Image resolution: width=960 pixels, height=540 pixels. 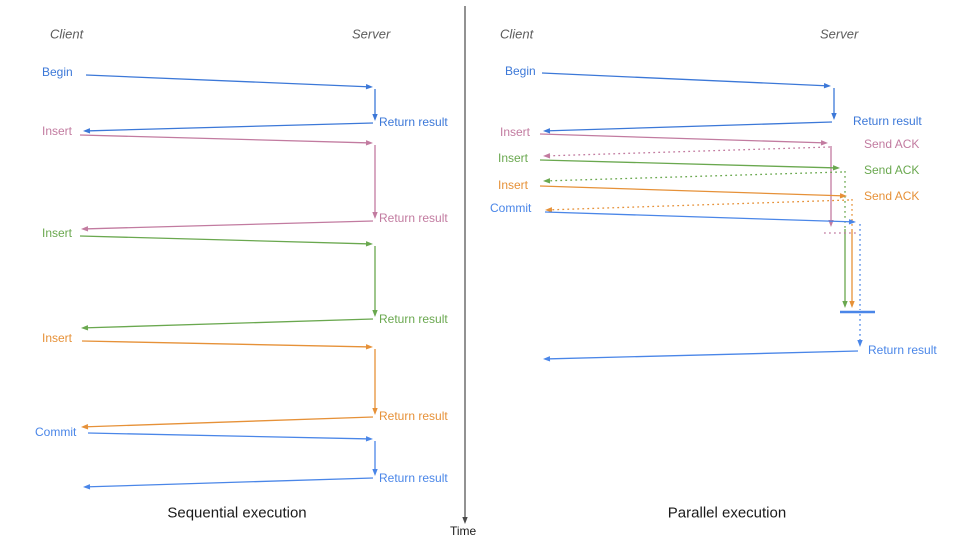 What do you see at coordinates (689, 126) in the screenshot?
I see `par-begin-return-arrow` at bounding box center [689, 126].